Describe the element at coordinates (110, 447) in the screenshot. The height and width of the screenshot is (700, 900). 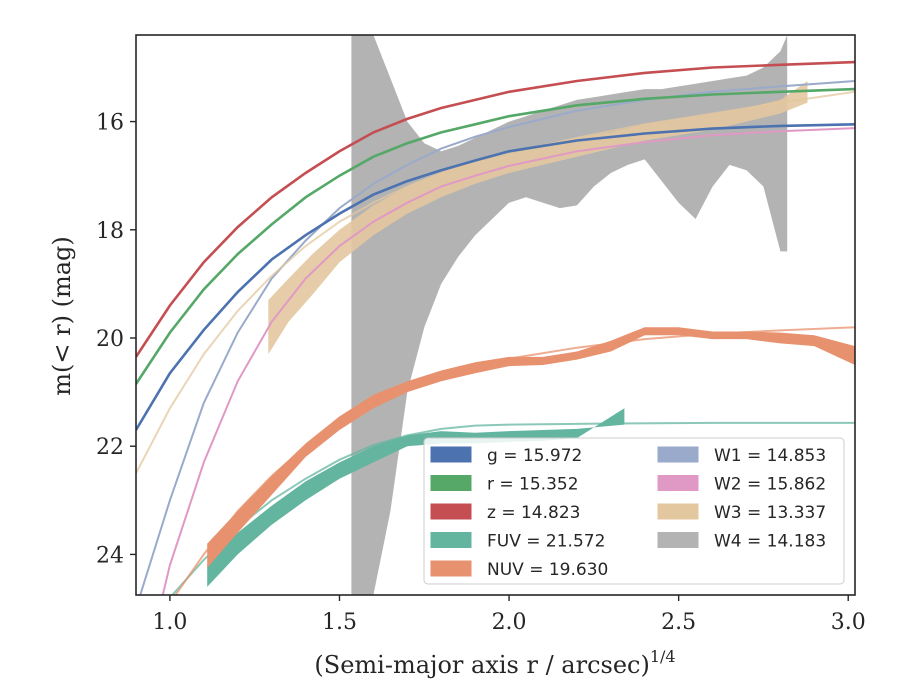
I see `y-tick-label: 22` at that location.